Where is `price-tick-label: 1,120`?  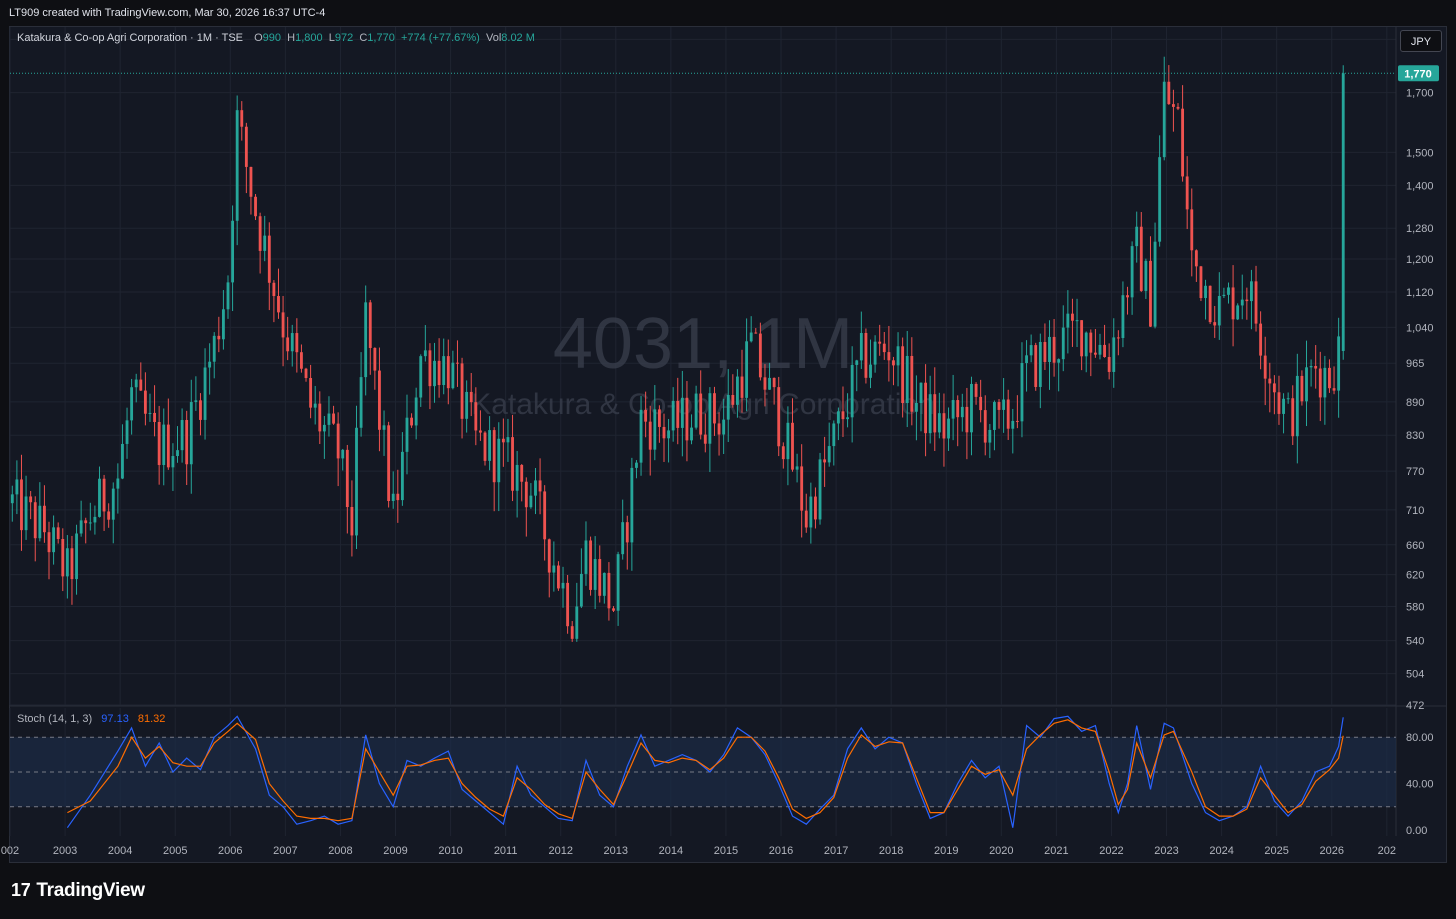 price-tick-label: 1,120 is located at coordinates (1420, 293).